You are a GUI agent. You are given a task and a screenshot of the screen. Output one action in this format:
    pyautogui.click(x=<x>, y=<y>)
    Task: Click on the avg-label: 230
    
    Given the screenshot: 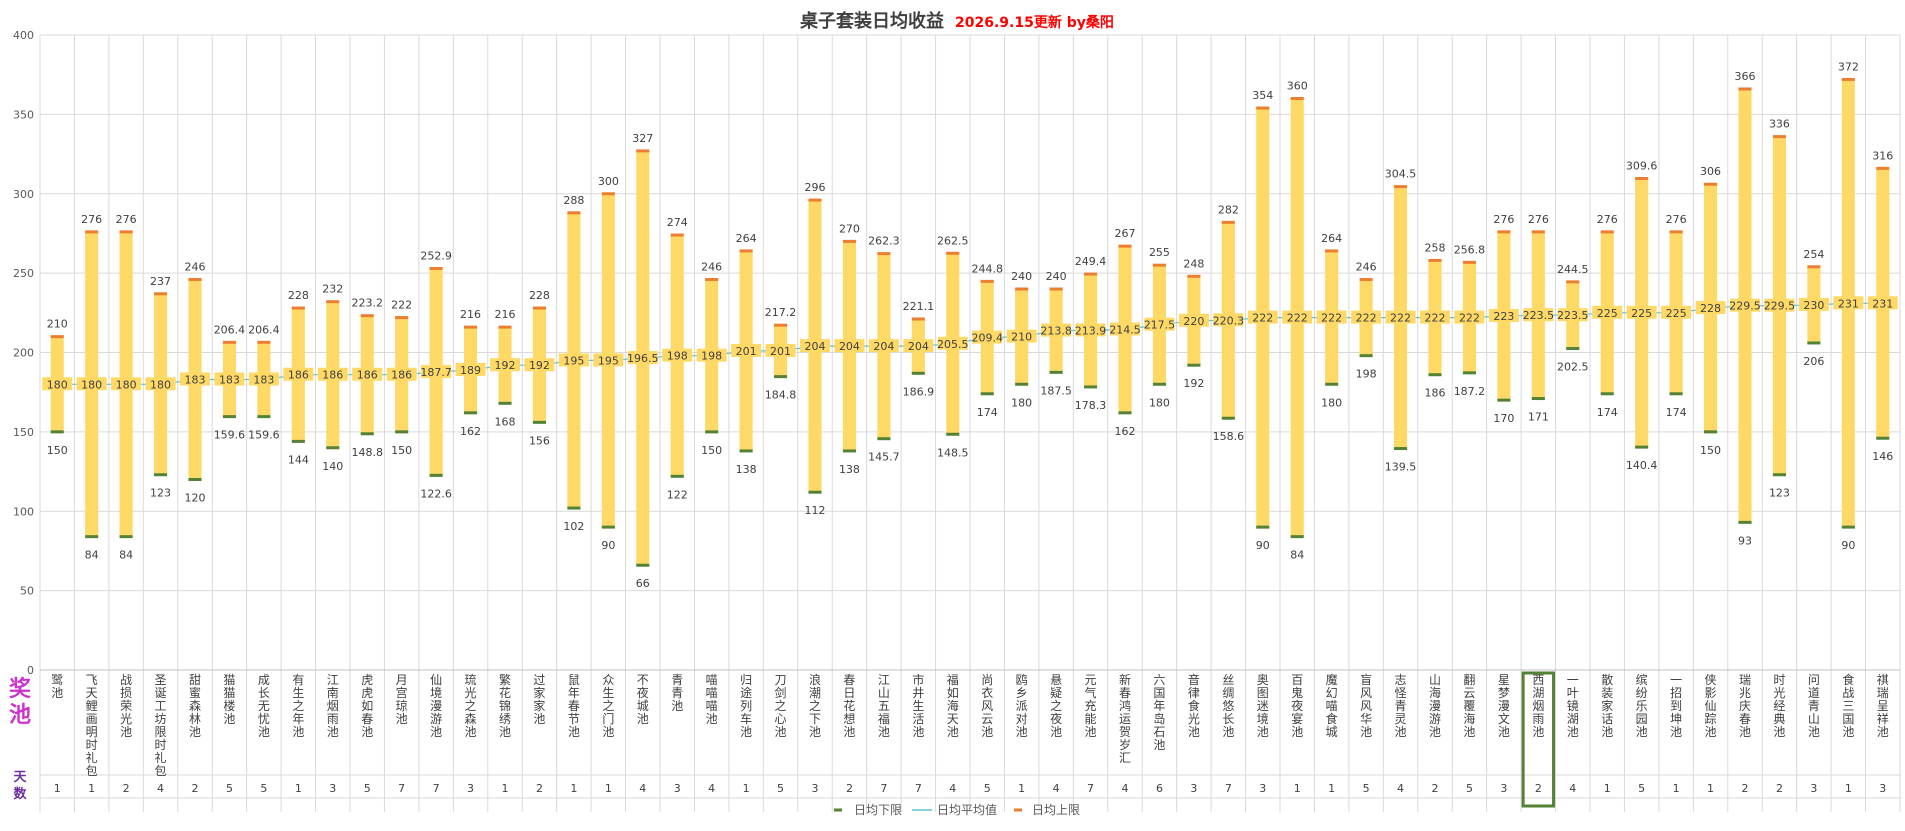 What is the action you would take?
    pyautogui.click(x=1813, y=305)
    